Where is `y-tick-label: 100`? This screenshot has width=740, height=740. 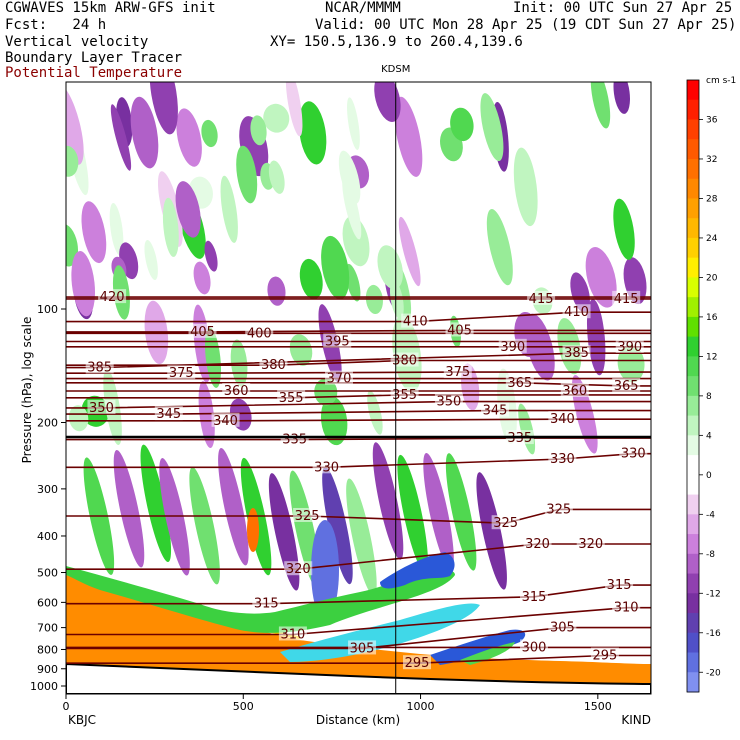
y-tick-label: 100 is located at coordinates (47, 309).